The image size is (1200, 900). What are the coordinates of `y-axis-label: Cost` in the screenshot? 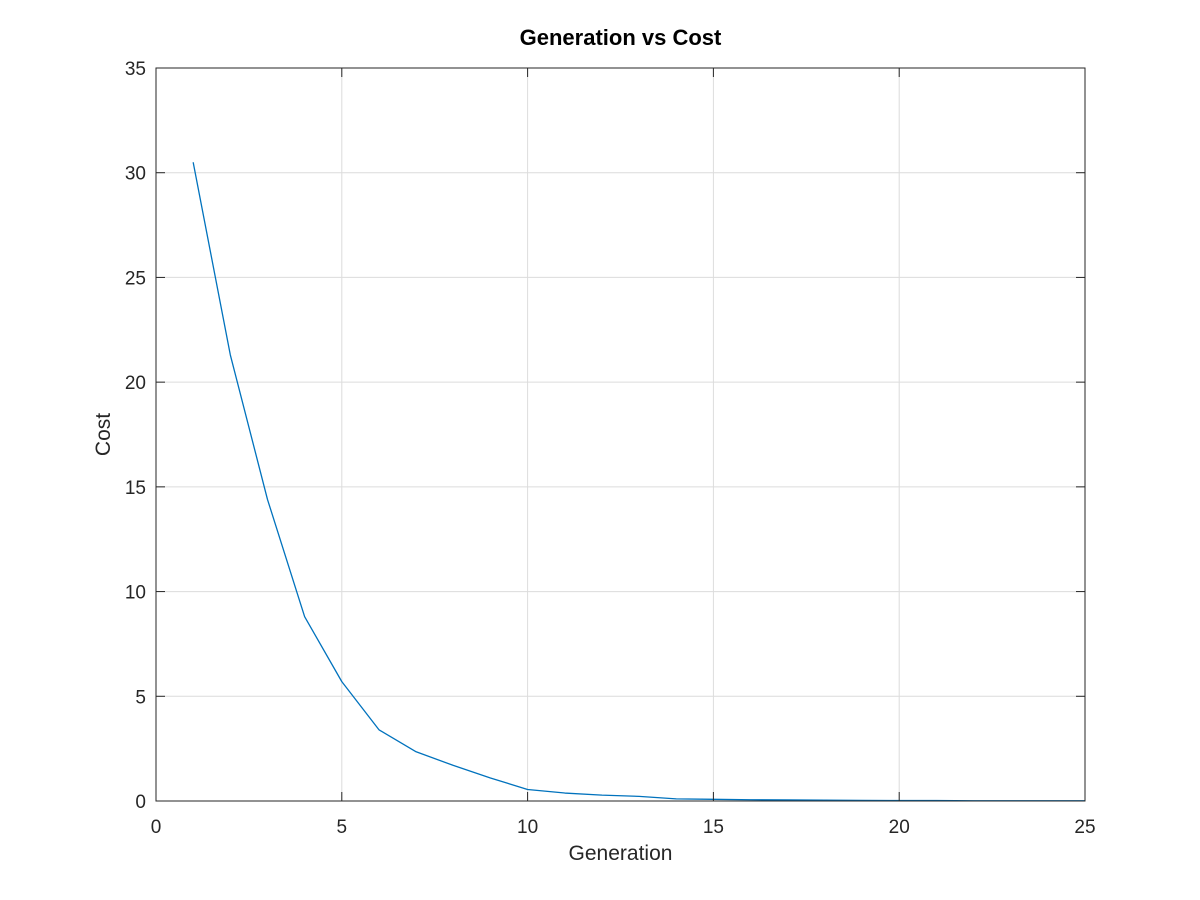 It's located at (103, 434).